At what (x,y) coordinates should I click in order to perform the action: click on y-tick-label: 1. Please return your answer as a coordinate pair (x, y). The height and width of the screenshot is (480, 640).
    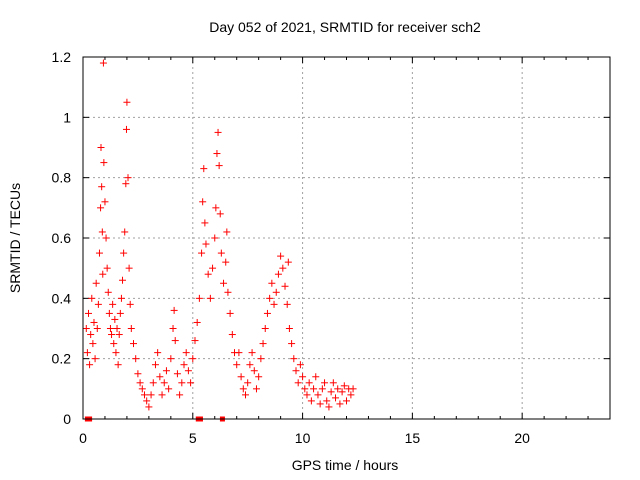
    Looking at the image, I should click on (67, 117).